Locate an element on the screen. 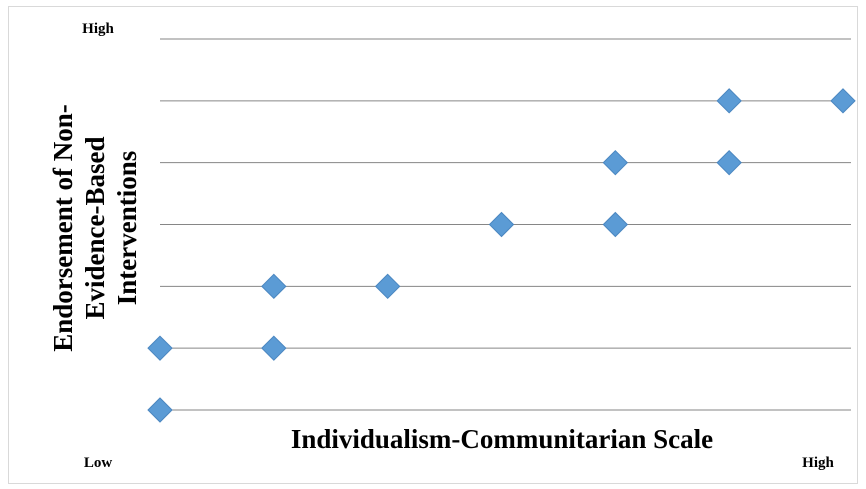 This screenshot has width=866, height=489. y-axis-high-label: High is located at coordinates (98, 29).